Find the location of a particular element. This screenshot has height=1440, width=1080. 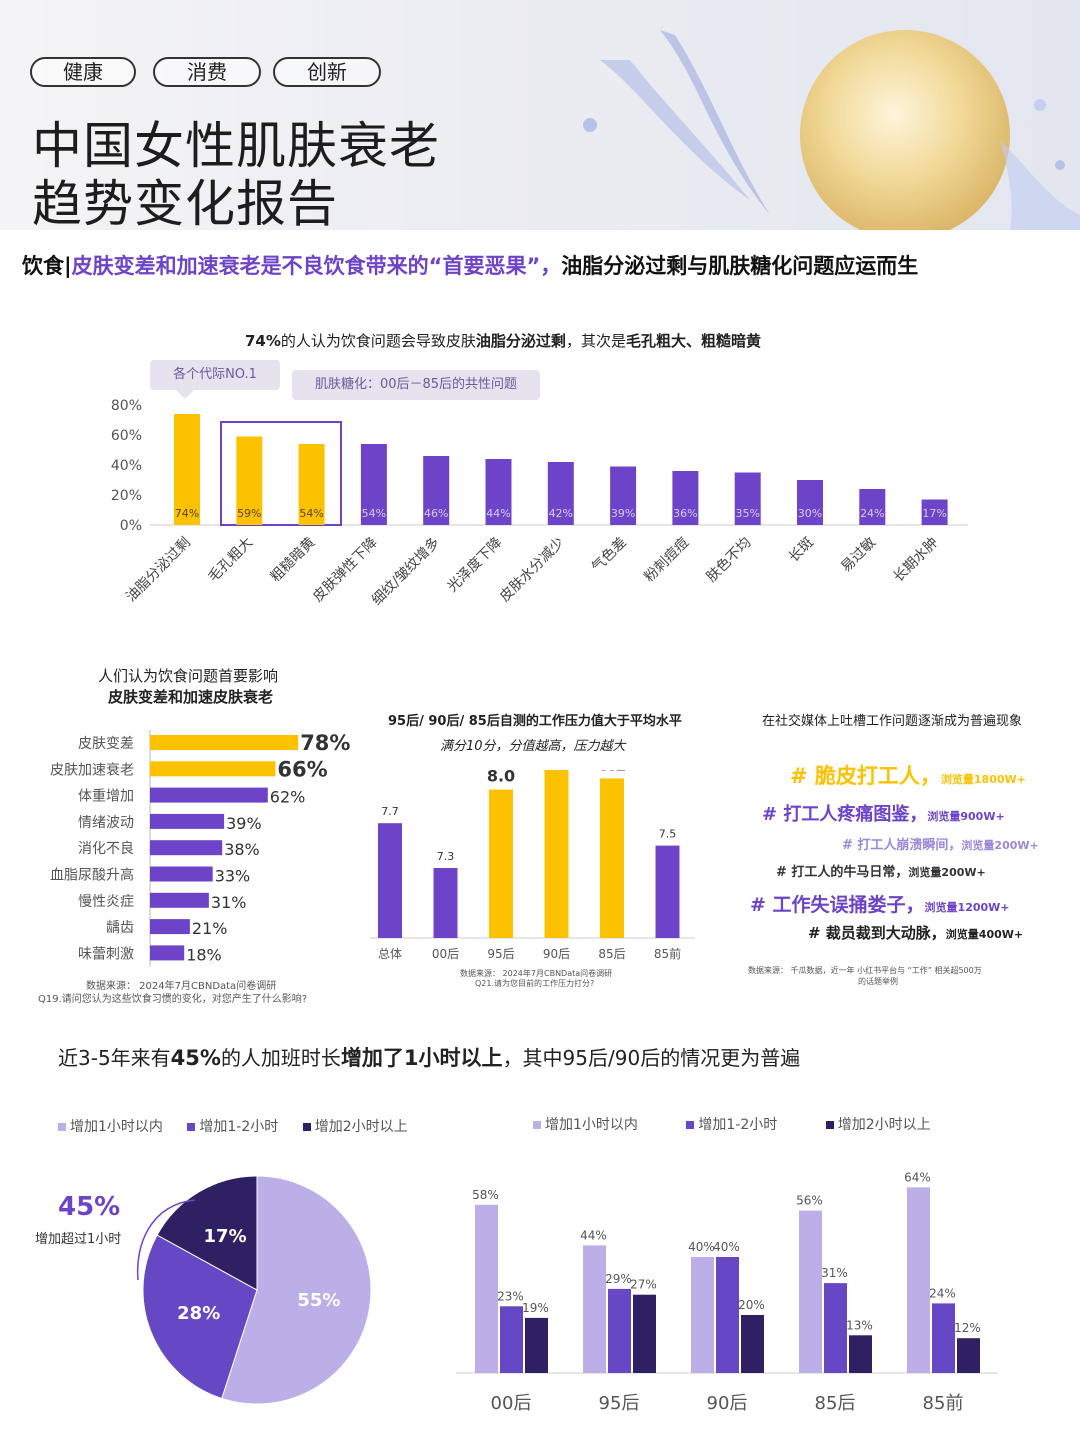

social-topic-2-views: 浏览量900W+ is located at coordinates (966, 816).